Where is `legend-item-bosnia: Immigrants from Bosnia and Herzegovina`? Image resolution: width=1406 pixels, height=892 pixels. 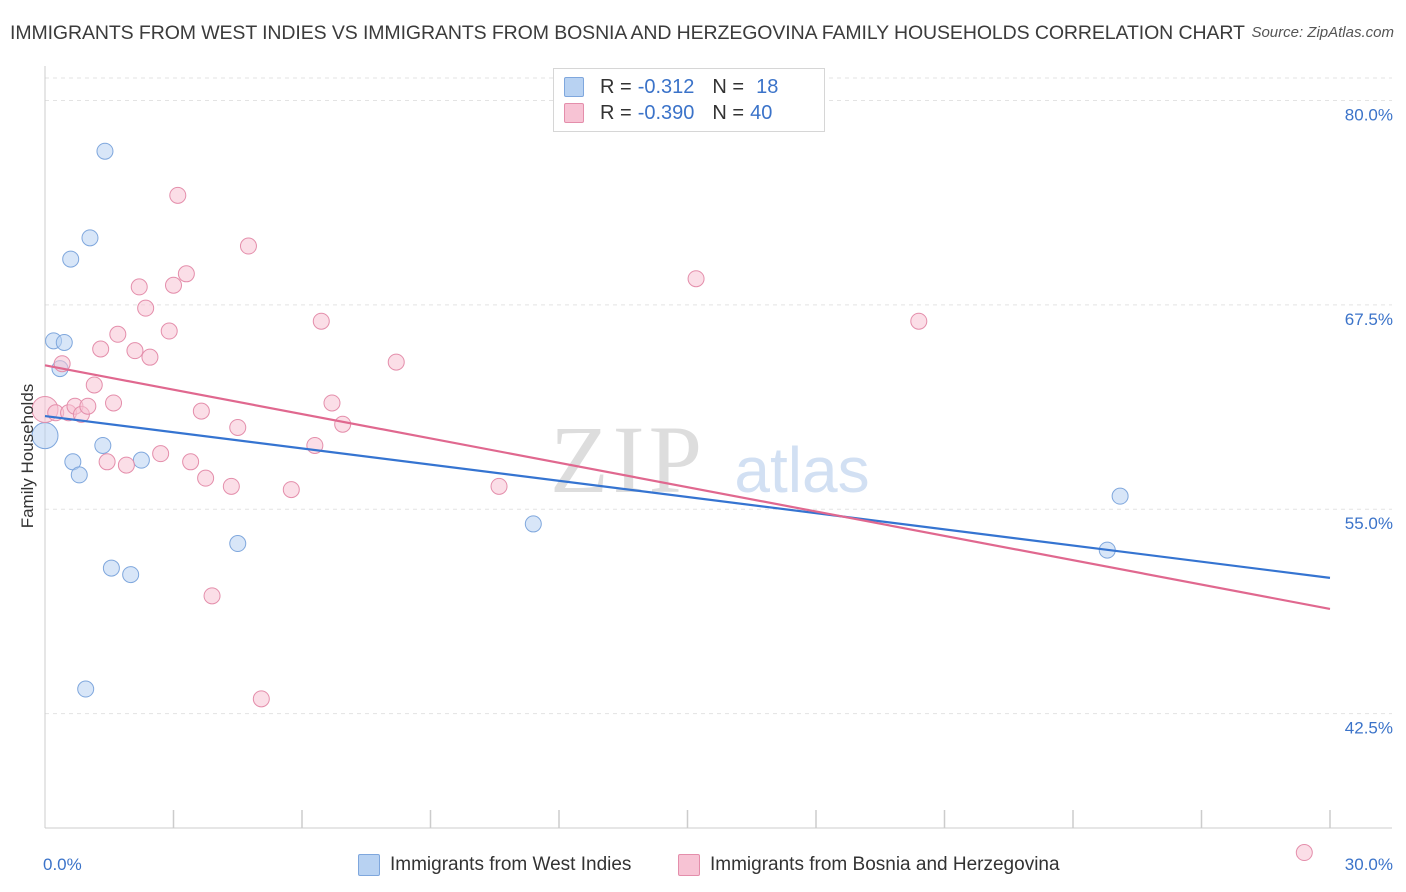 legend-item-bosnia: Immigrants from Bosnia and Herzegovina is located at coordinates (869, 865).